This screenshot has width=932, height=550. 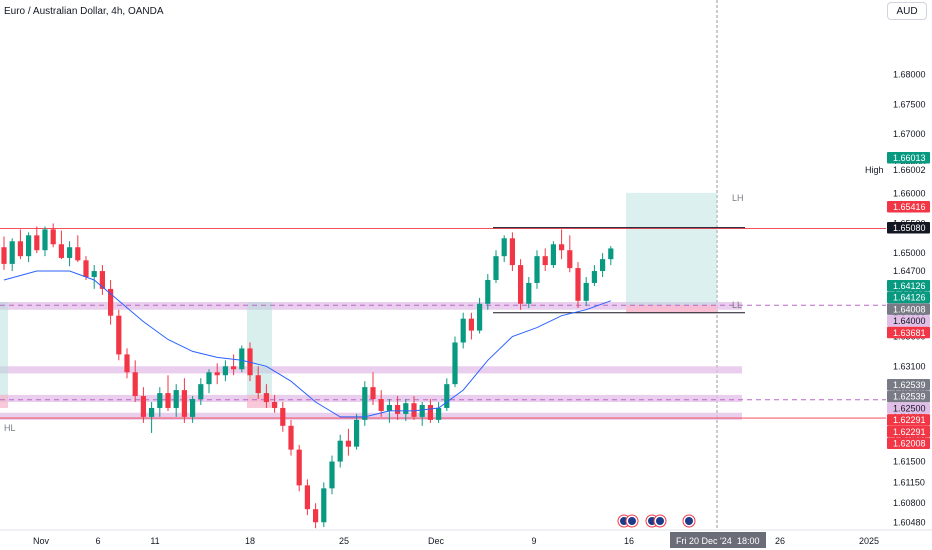 What do you see at coordinates (671, 309) in the screenshot?
I see `position-stop-area` at bounding box center [671, 309].